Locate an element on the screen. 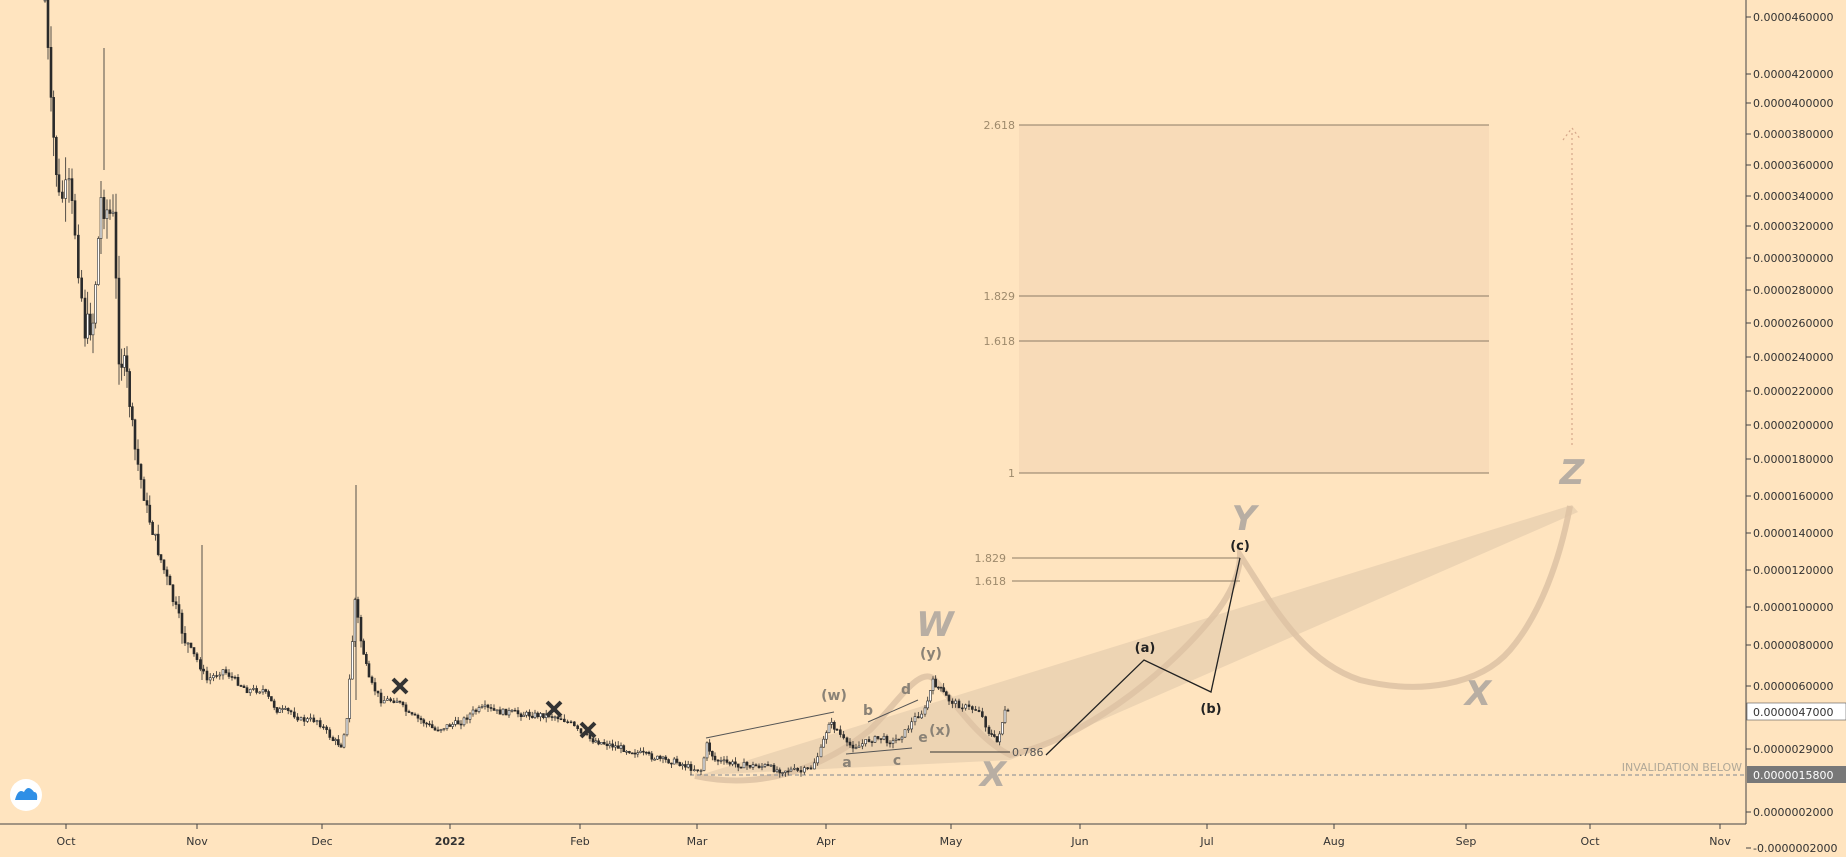 This screenshot has height=857, width=1846. tradingview-logo is located at coordinates (26, 795).